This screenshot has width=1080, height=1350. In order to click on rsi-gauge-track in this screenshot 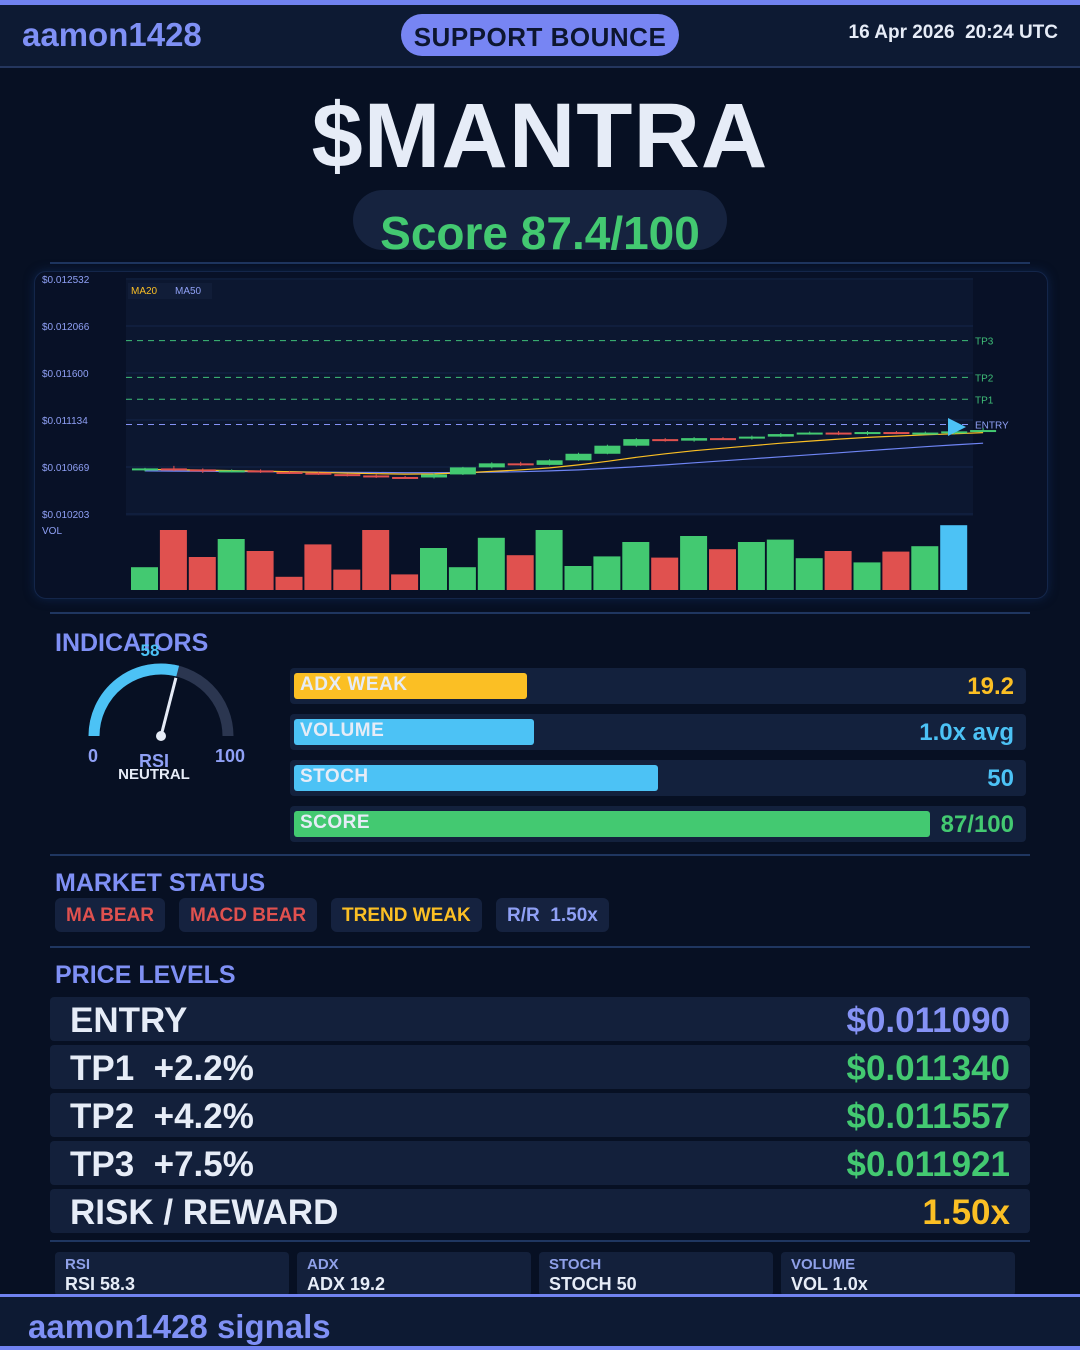, I will do `click(161, 702)`.